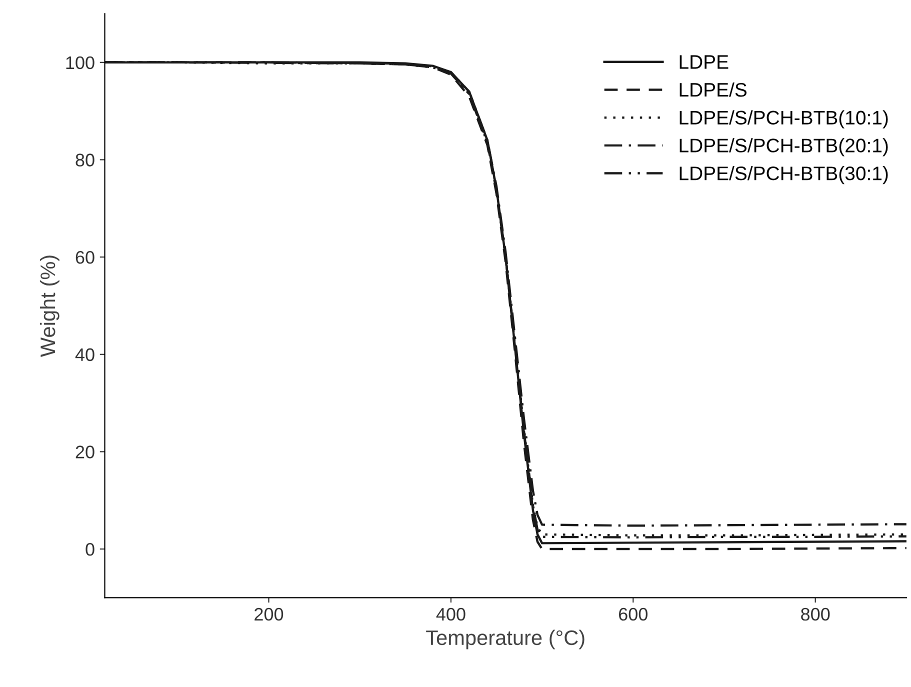 Image resolution: width=911 pixels, height=687 pixels. What do you see at coordinates (85, 257) in the screenshot?
I see `y-tick-label: 60` at bounding box center [85, 257].